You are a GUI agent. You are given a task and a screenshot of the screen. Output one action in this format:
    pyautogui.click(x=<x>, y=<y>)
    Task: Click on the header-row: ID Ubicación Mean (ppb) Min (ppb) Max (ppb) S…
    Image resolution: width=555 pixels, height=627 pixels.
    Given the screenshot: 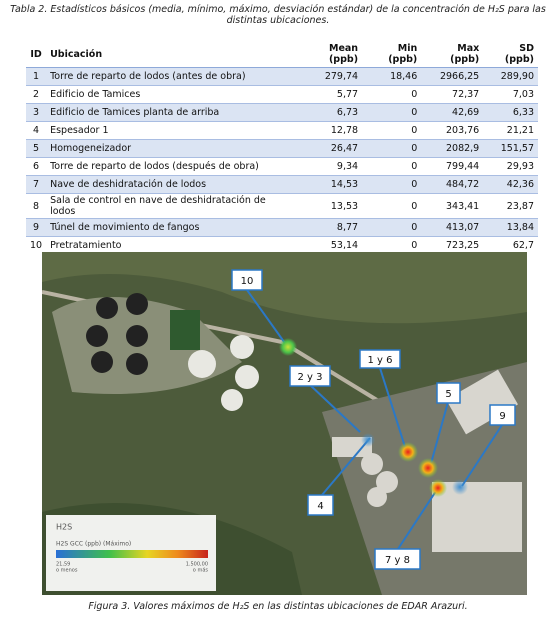 What is the action you would take?
    pyautogui.click(x=282, y=54)
    